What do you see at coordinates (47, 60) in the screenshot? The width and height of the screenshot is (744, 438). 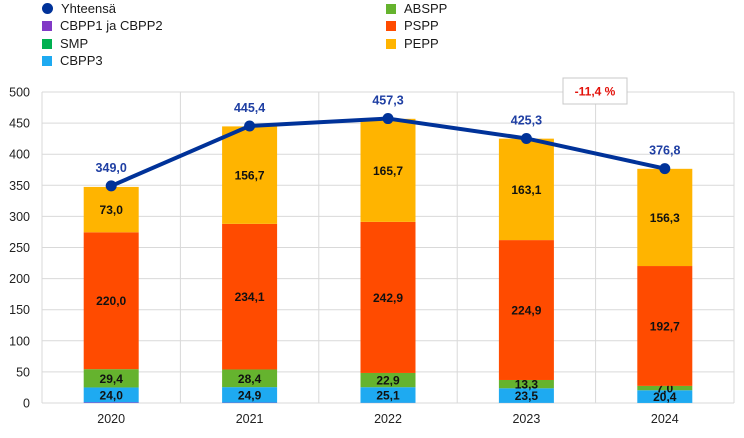 I see `legend-swatch-cbpp3` at bounding box center [47, 60].